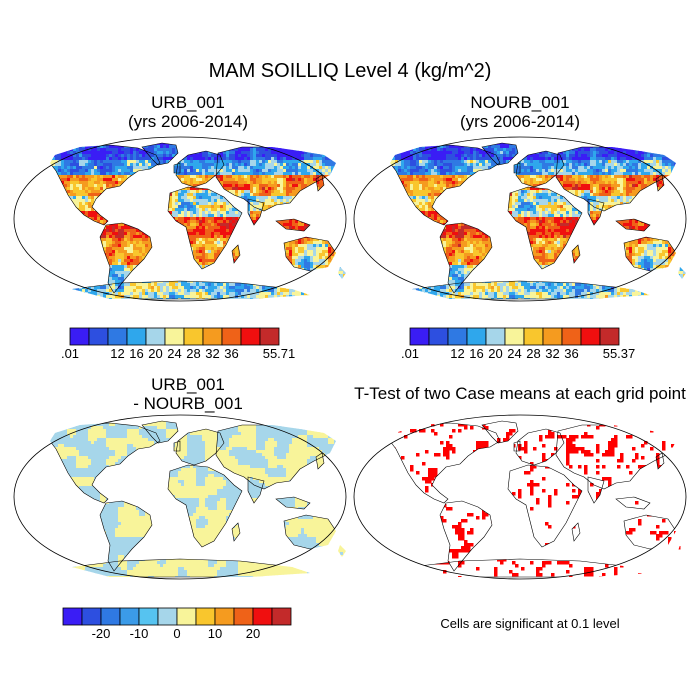 Image resolution: width=700 pixels, height=700 pixels. Describe the element at coordinates (520, 121) in the screenshot. I see `panel-nourb-title-line2: (yrs 2006-2014)` at that location.